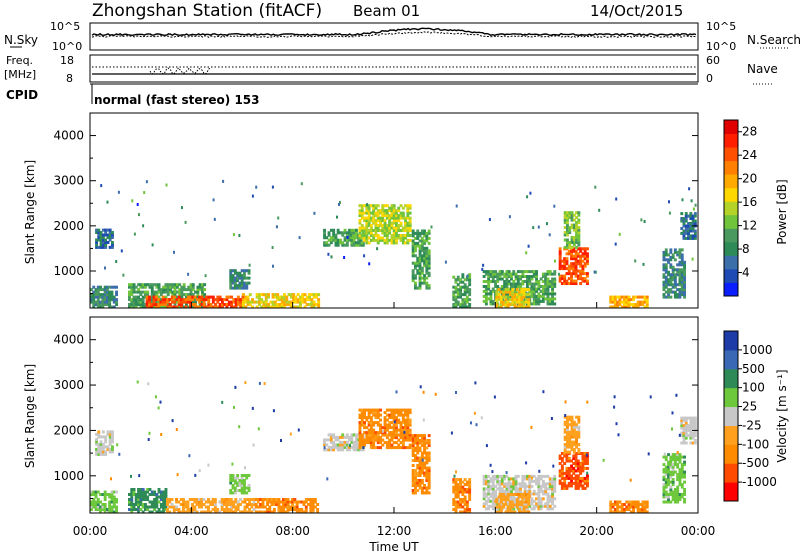  What do you see at coordinates (68, 181) in the screenshot?
I see `y-tick-label: 3000` at bounding box center [68, 181].